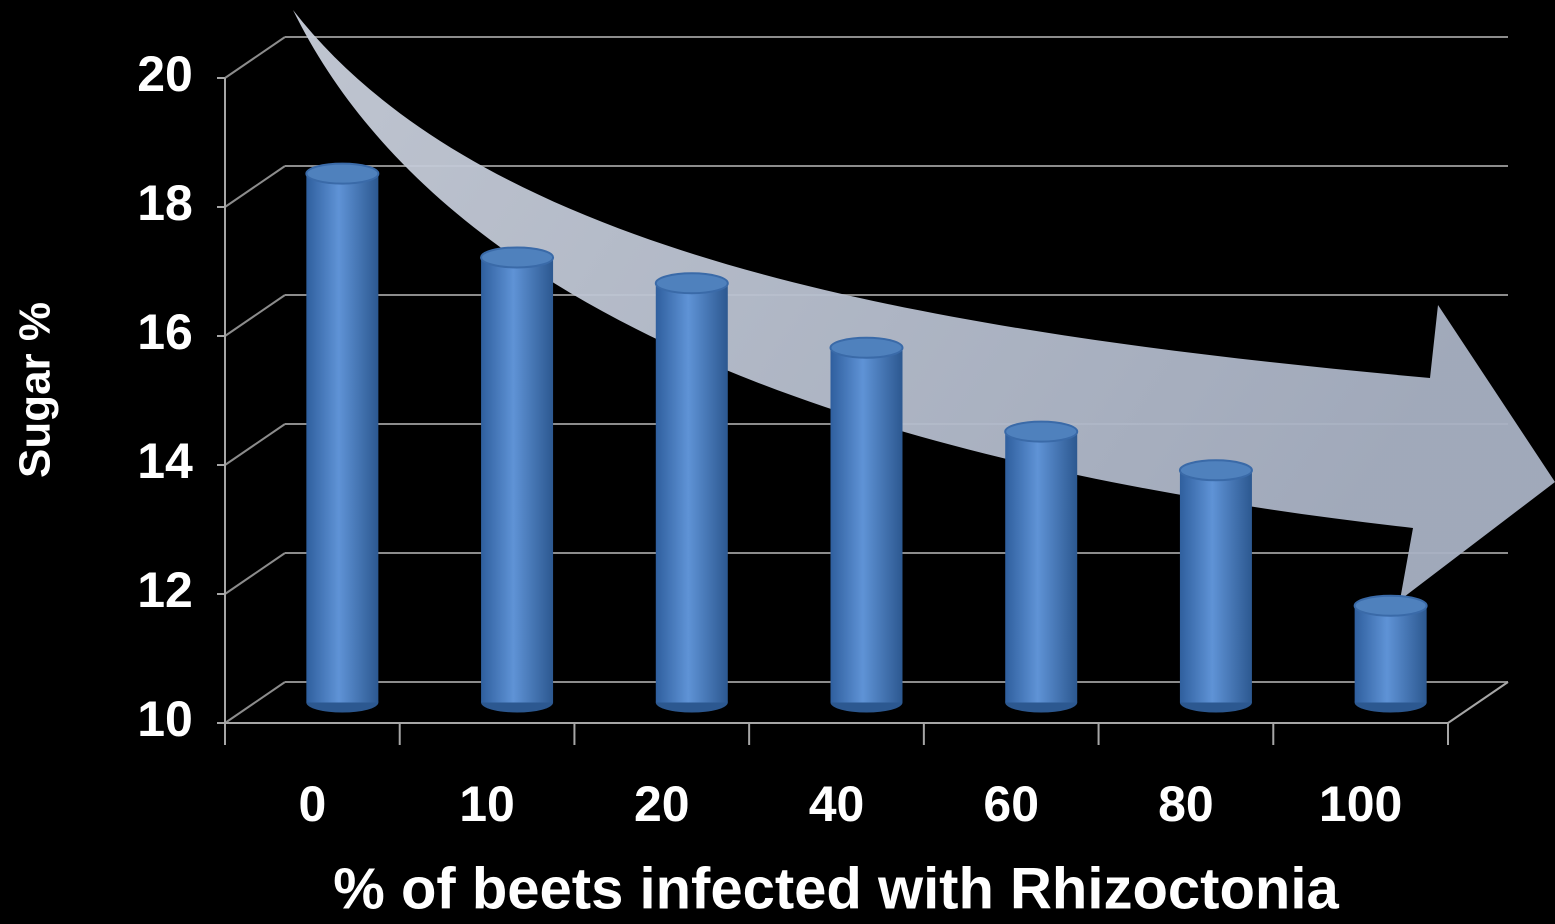  What do you see at coordinates (165, 590) in the screenshot?
I see `y-tick-label: 12` at bounding box center [165, 590].